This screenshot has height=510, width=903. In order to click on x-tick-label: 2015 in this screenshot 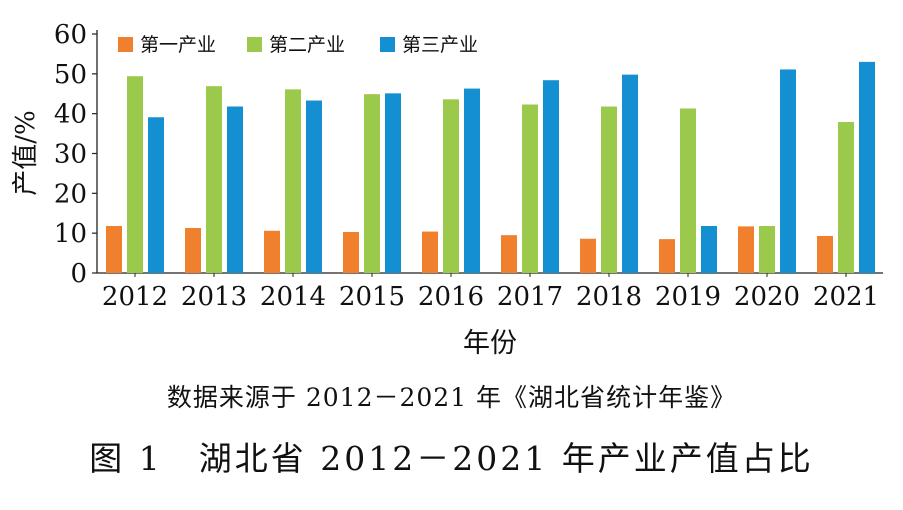, I will do `click(372, 297)`.